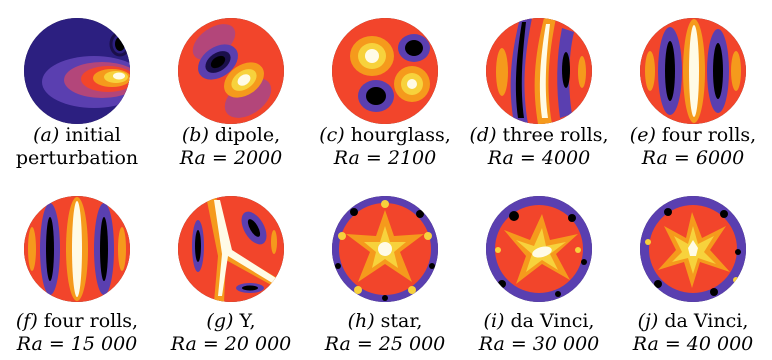  I want to click on caption-i: (i) da Vinci, Ra = 30 000, so click(539, 332).